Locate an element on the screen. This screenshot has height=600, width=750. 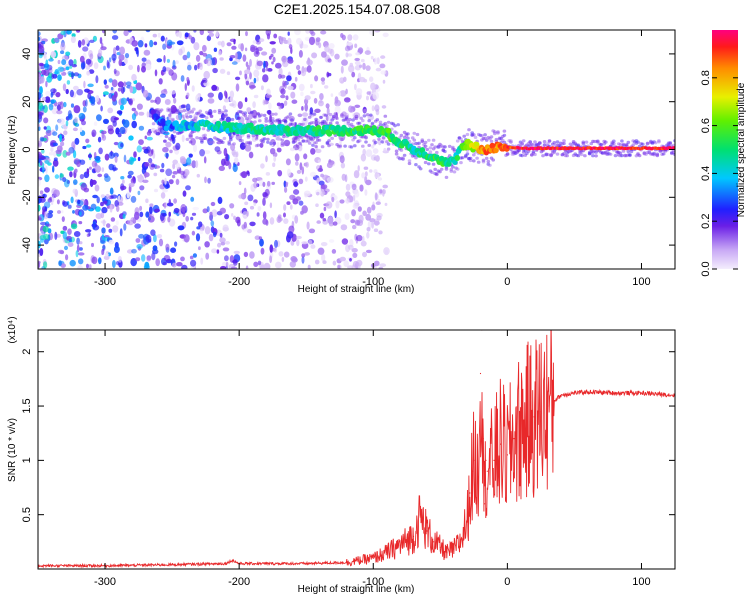
figure-title: C2E1.2025.154.07.08.G08 is located at coordinates (357, 9).